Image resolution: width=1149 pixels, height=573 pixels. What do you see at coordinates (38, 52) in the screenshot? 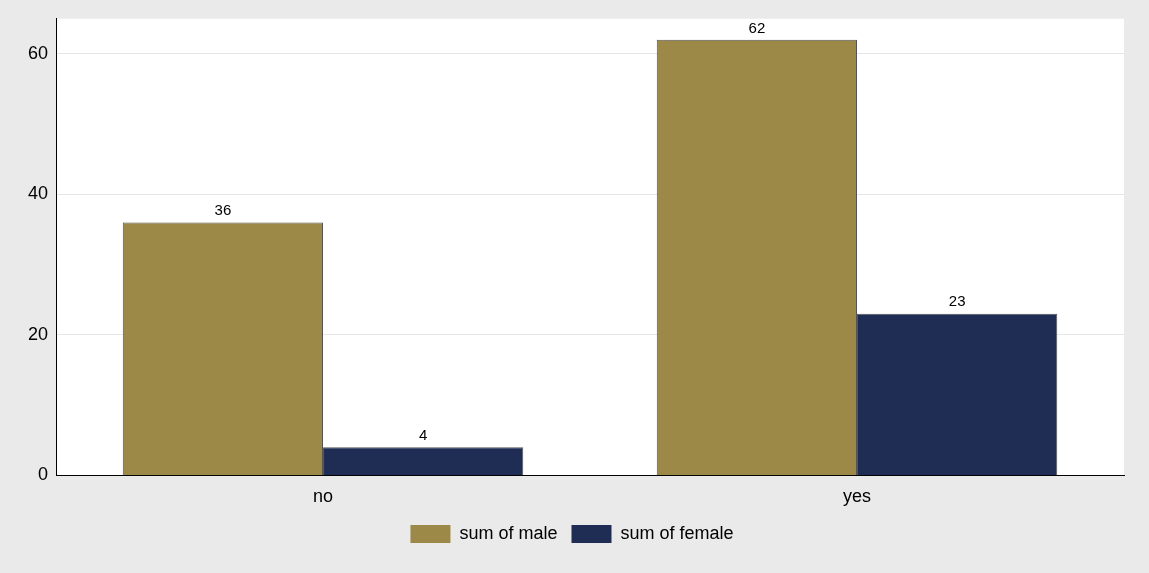
I see `y-tick-label: 60` at bounding box center [38, 52].